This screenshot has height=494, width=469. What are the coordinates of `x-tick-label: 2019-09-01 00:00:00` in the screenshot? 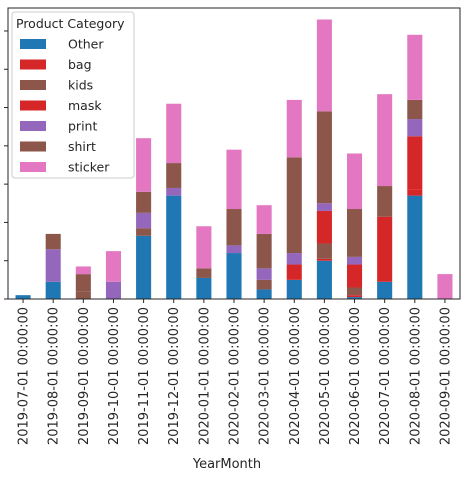 It's located at (84, 376).